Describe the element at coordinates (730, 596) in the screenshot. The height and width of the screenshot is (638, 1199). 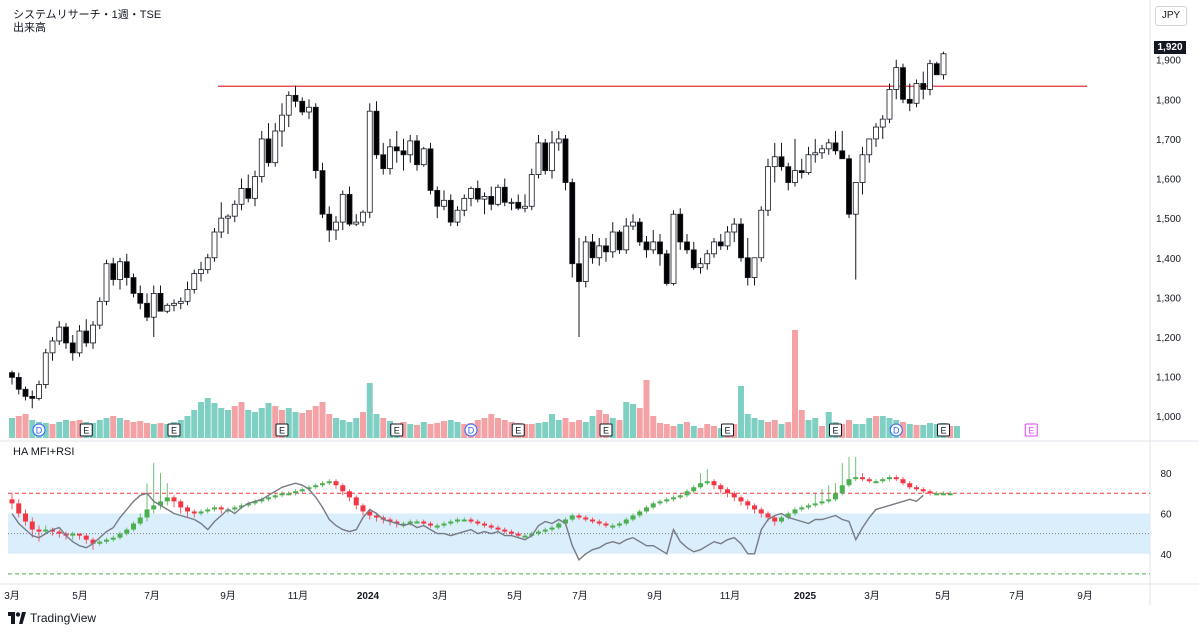
I see `time-tick-label: 11月` at that location.